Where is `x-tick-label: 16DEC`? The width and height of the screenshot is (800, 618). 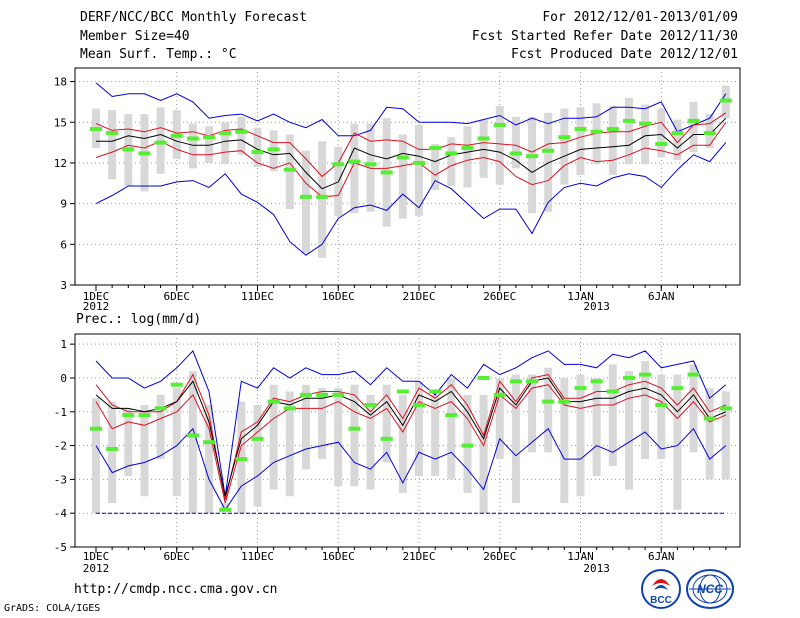
x-tick-label: 16DEC is located at coordinates (338, 296).